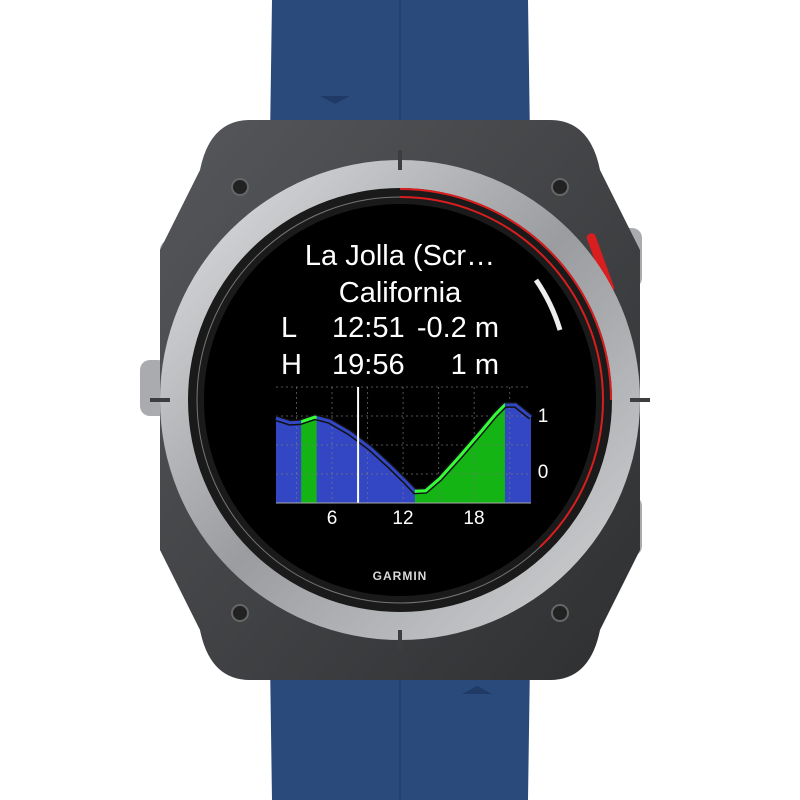  What do you see at coordinates (400, 576) in the screenshot?
I see `brand-logo: GARMIN` at bounding box center [400, 576].